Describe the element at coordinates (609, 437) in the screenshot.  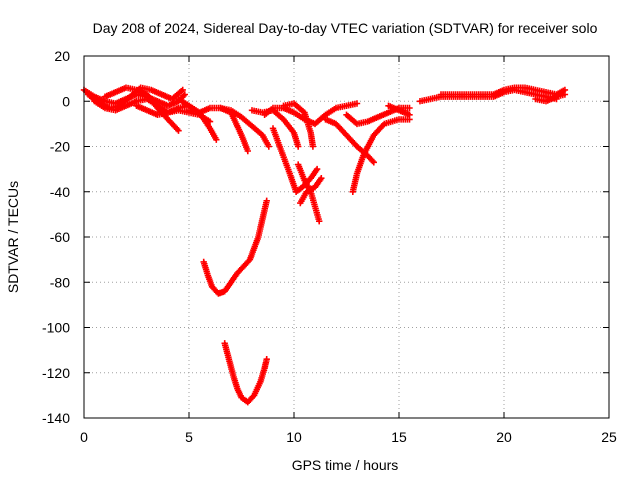
I see `x-tick-label: 25` at that location.